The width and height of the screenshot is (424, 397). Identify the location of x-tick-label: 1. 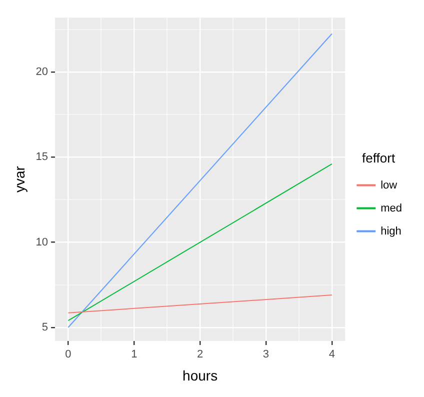
(134, 354).